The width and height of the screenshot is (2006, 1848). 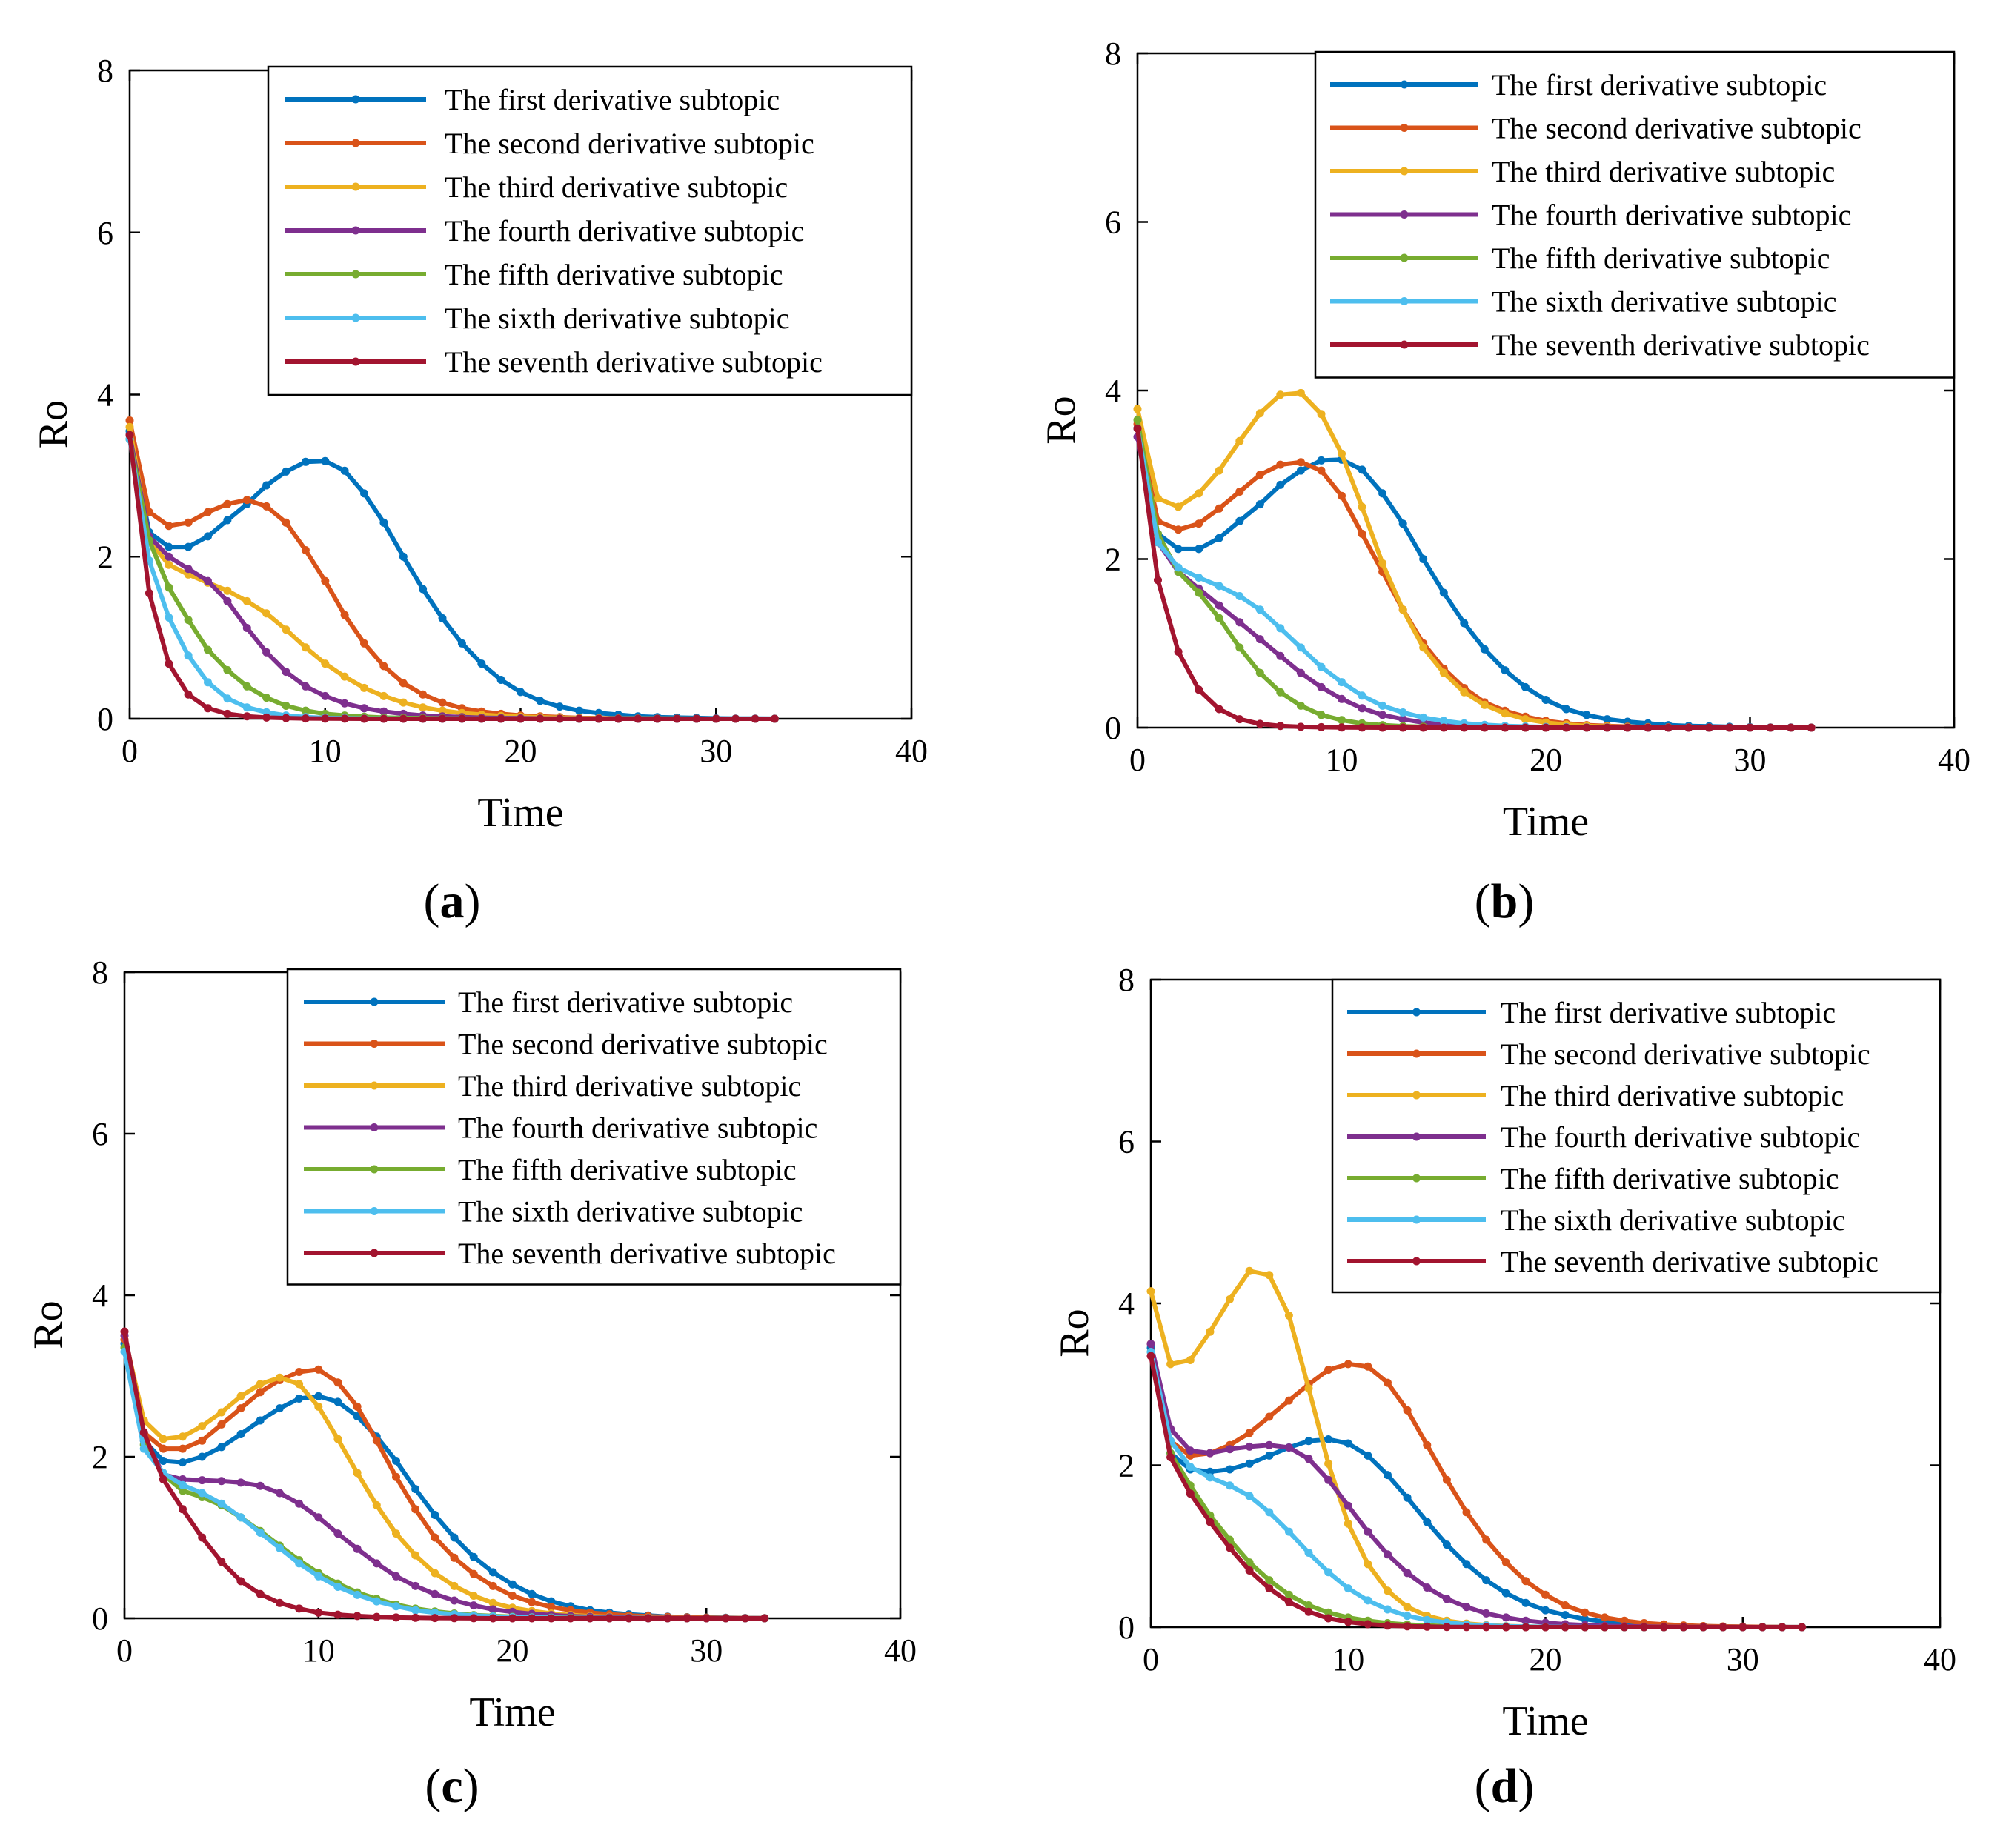 What do you see at coordinates (100, 1619) in the screenshot?
I see `y-tick-label: 0` at bounding box center [100, 1619].